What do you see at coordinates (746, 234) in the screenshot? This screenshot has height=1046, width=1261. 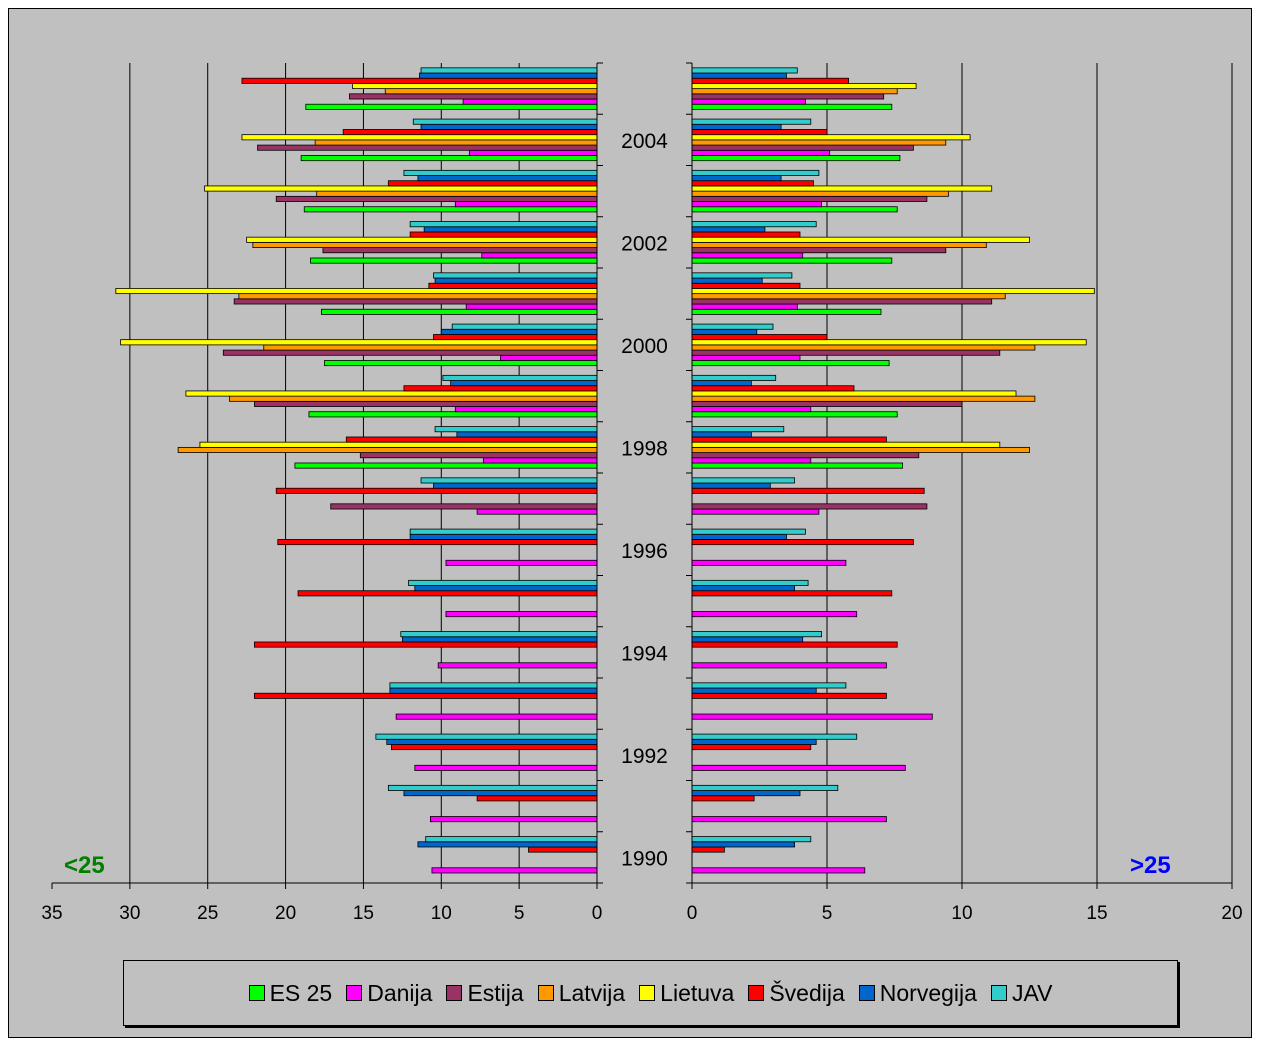 I see `bar-right-švedija-2002` at bounding box center [746, 234].